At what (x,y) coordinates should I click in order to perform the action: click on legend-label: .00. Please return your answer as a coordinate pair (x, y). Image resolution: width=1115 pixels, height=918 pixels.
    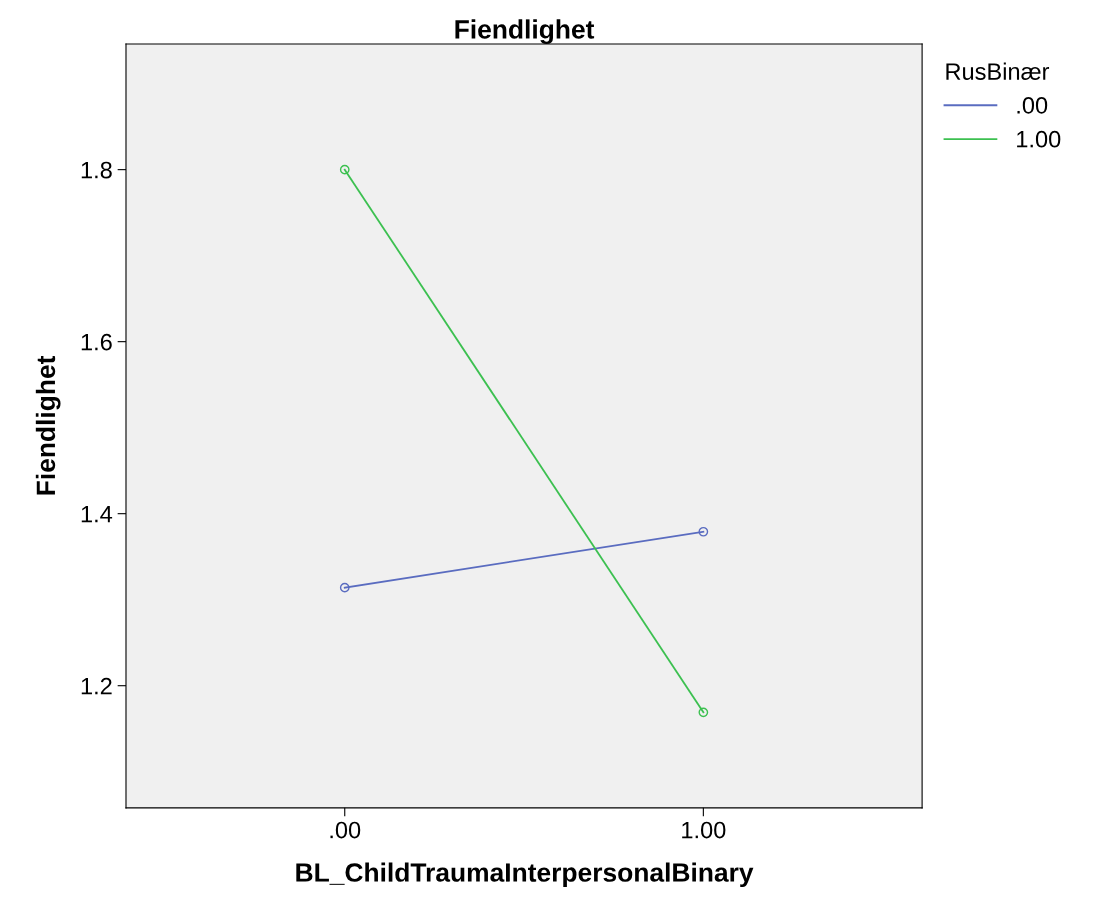
    Looking at the image, I should click on (1032, 105).